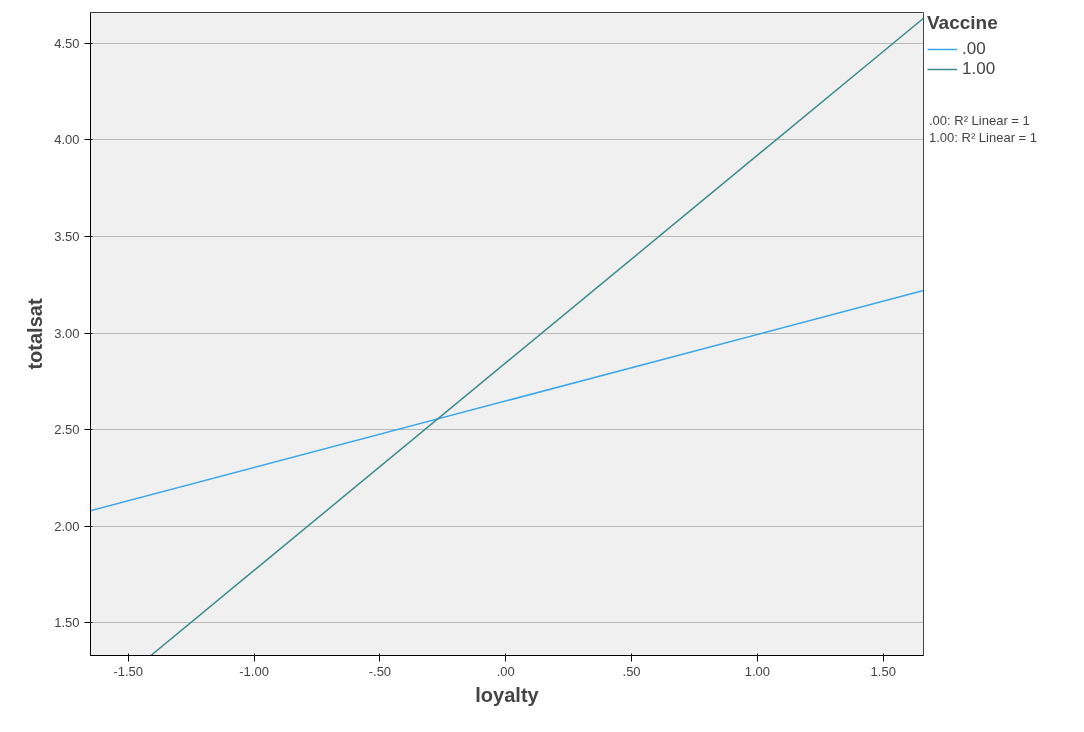 The height and width of the screenshot is (732, 1084). What do you see at coordinates (35, 334) in the screenshot?
I see `y-axis-title: totalsat` at bounding box center [35, 334].